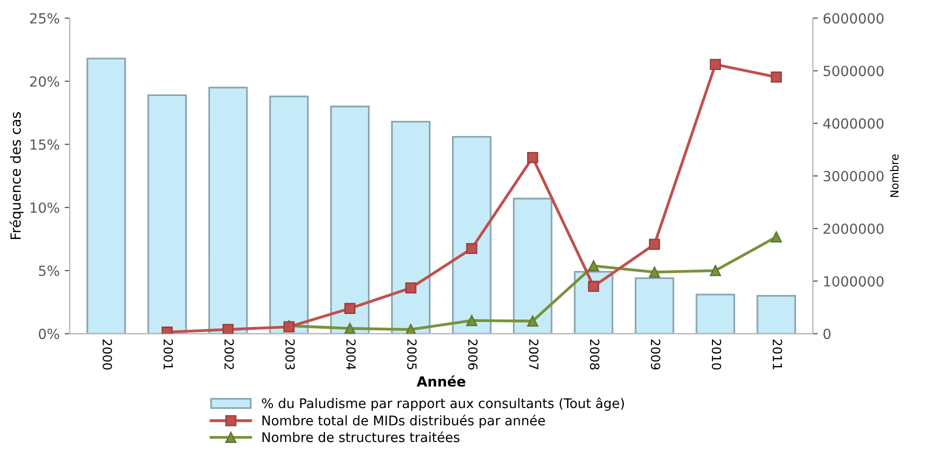 Image resolution: width=929 pixels, height=454 pixels. I want to click on x-tick-label: 2008, so click(595, 354).